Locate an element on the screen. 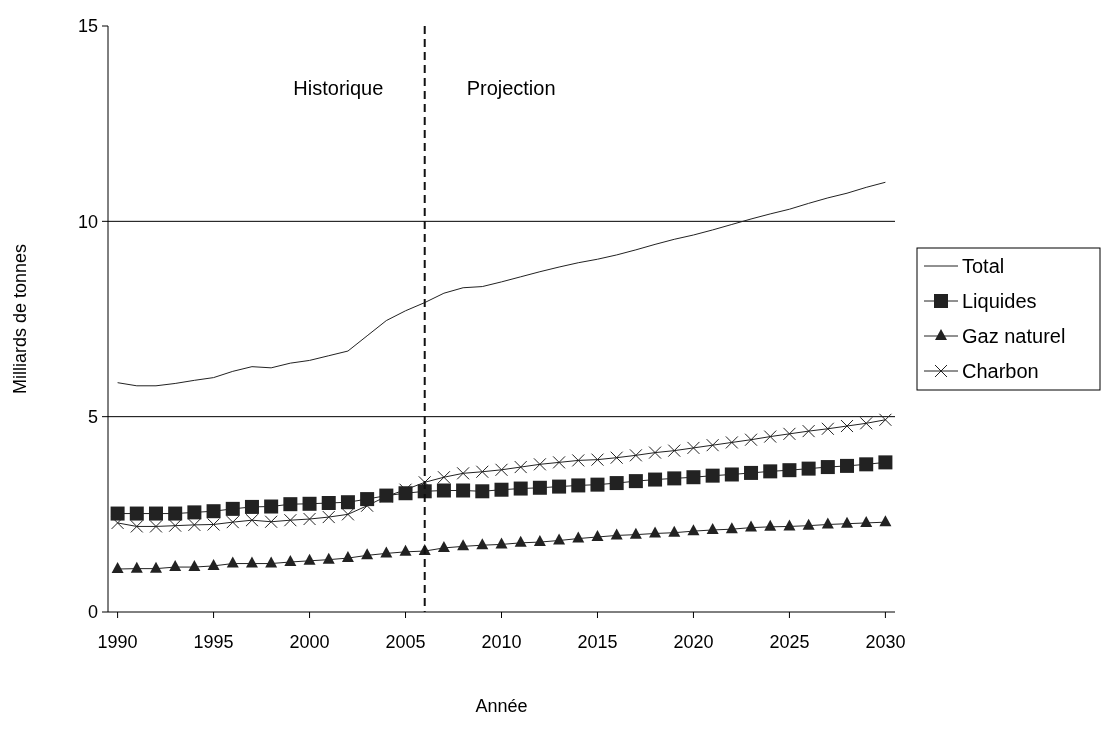  legend-label: Charbon is located at coordinates (1000, 371).